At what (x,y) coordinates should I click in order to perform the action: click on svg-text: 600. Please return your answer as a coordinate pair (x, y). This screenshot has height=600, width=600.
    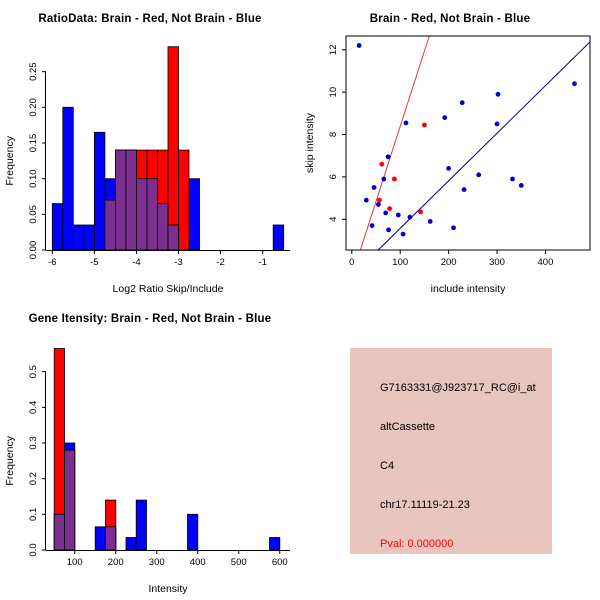
    Looking at the image, I should click on (280, 562).